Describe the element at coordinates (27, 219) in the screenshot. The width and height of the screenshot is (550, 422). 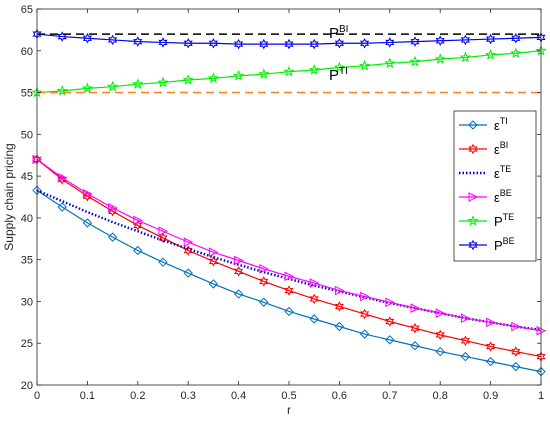
I see `y-tick-label: 40` at that location.